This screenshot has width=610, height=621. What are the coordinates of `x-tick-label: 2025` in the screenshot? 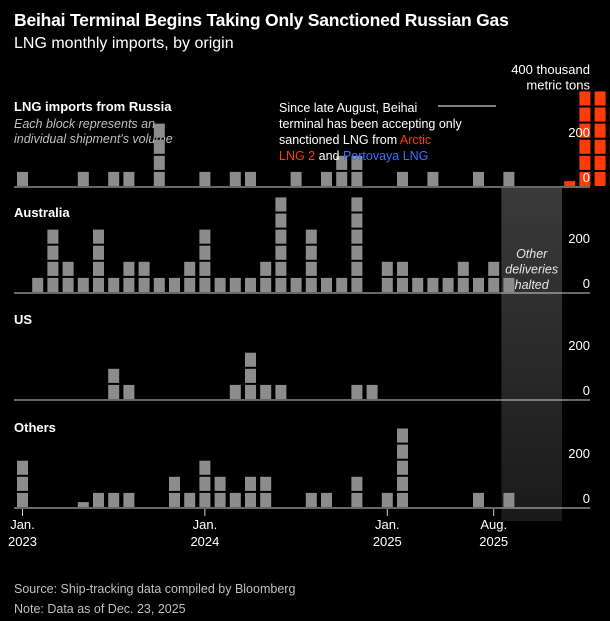 It's located at (493, 541).